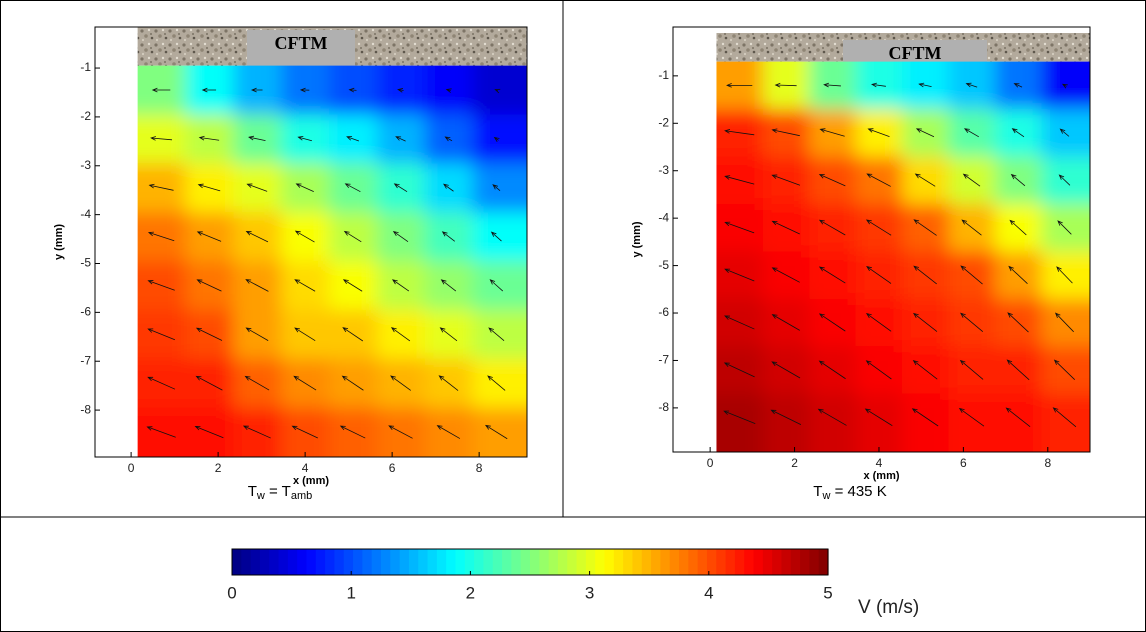 The width and height of the screenshot is (1146, 632). Describe the element at coordinates (663, 217) in the screenshot. I see `y-tick-label: -4` at that location.